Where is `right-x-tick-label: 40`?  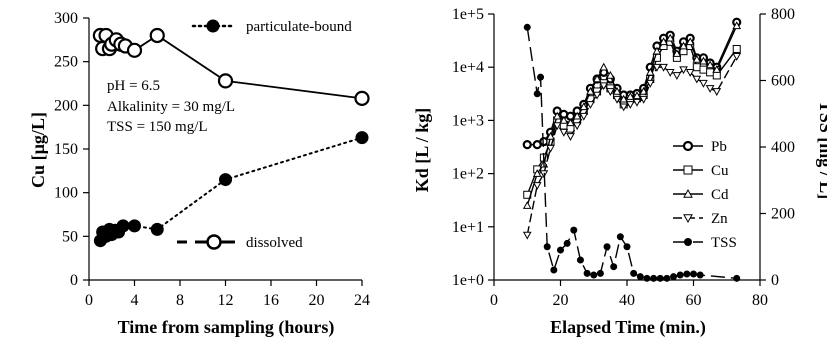
right-x-tick-label: 40 is located at coordinates (627, 300).